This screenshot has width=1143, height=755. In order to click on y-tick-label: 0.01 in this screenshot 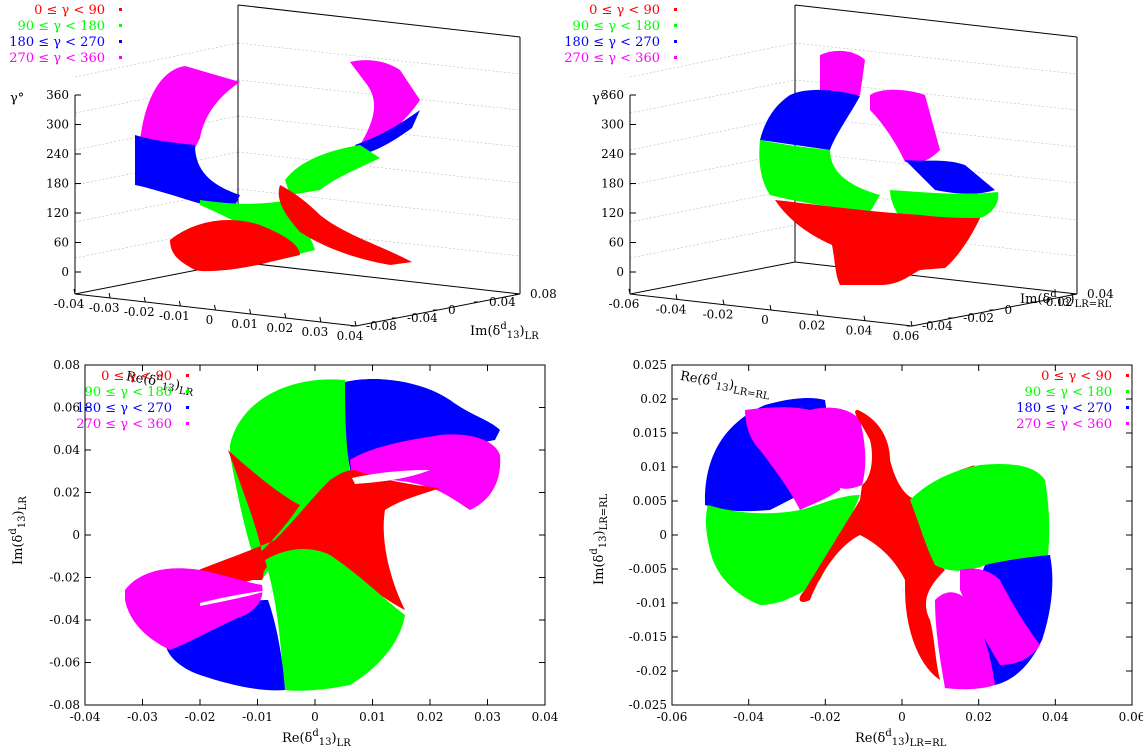, I will do `click(653, 467)`.